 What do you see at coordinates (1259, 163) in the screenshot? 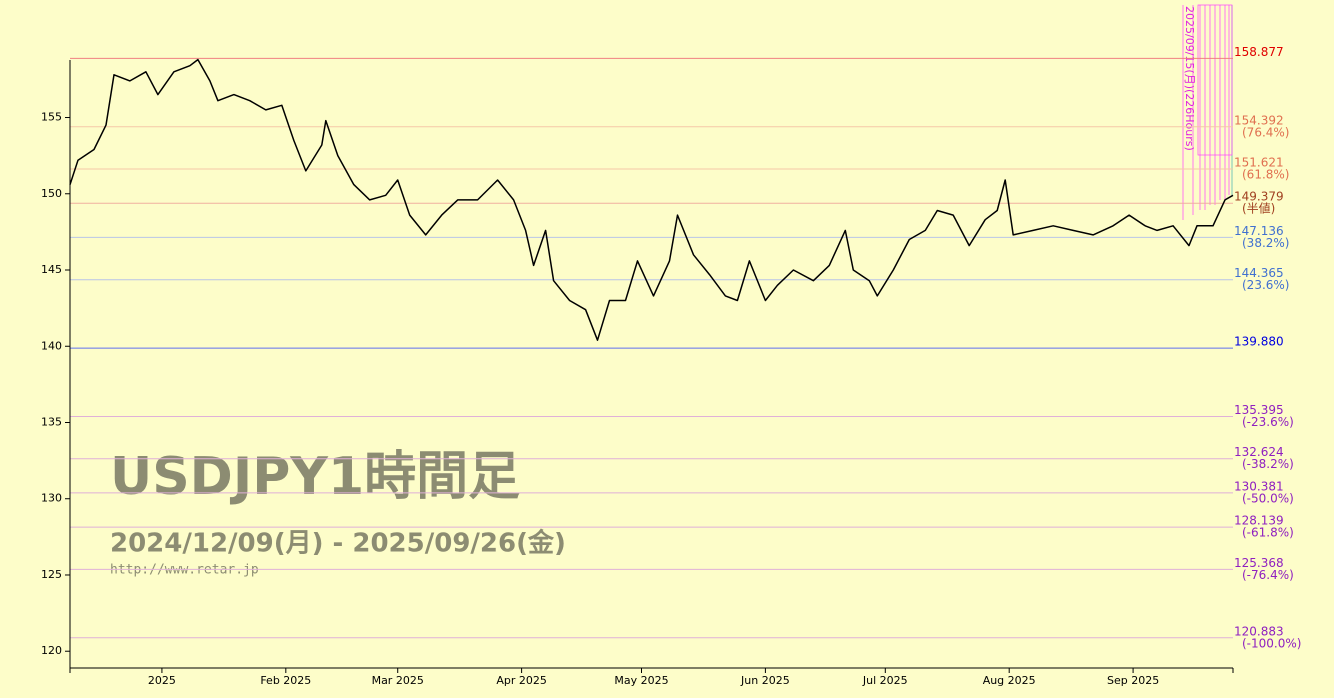
I see `level-label: 151.621` at bounding box center [1259, 163].